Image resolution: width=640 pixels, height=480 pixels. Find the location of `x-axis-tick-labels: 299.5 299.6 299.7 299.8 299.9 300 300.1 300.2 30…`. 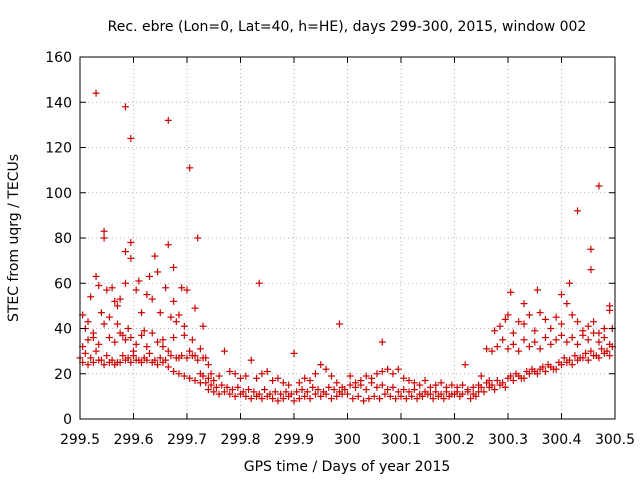

x-axis-tick-labels: 299.5 299.6 299.7 299.8 299.9 300 300.1 300.2 30… is located at coordinates (347, 440).